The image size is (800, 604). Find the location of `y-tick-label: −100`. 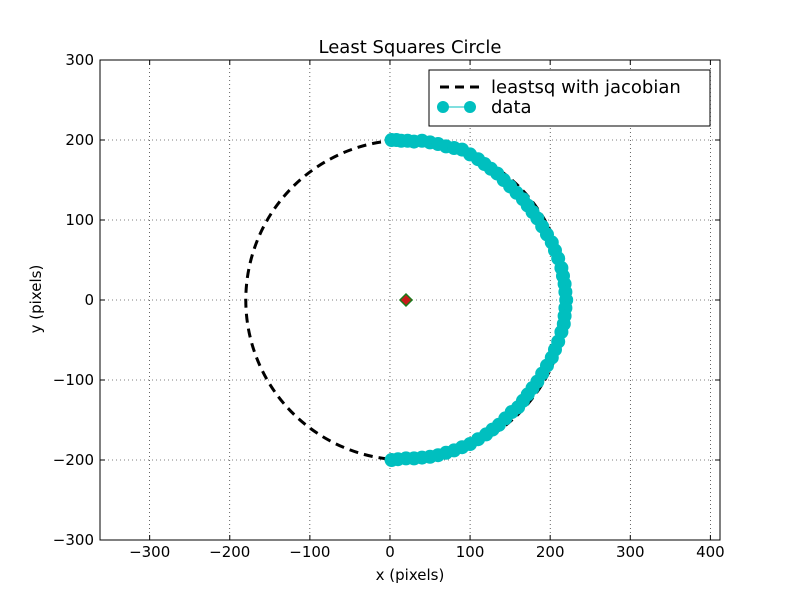

y-tick-label: −100 is located at coordinates (73, 380).